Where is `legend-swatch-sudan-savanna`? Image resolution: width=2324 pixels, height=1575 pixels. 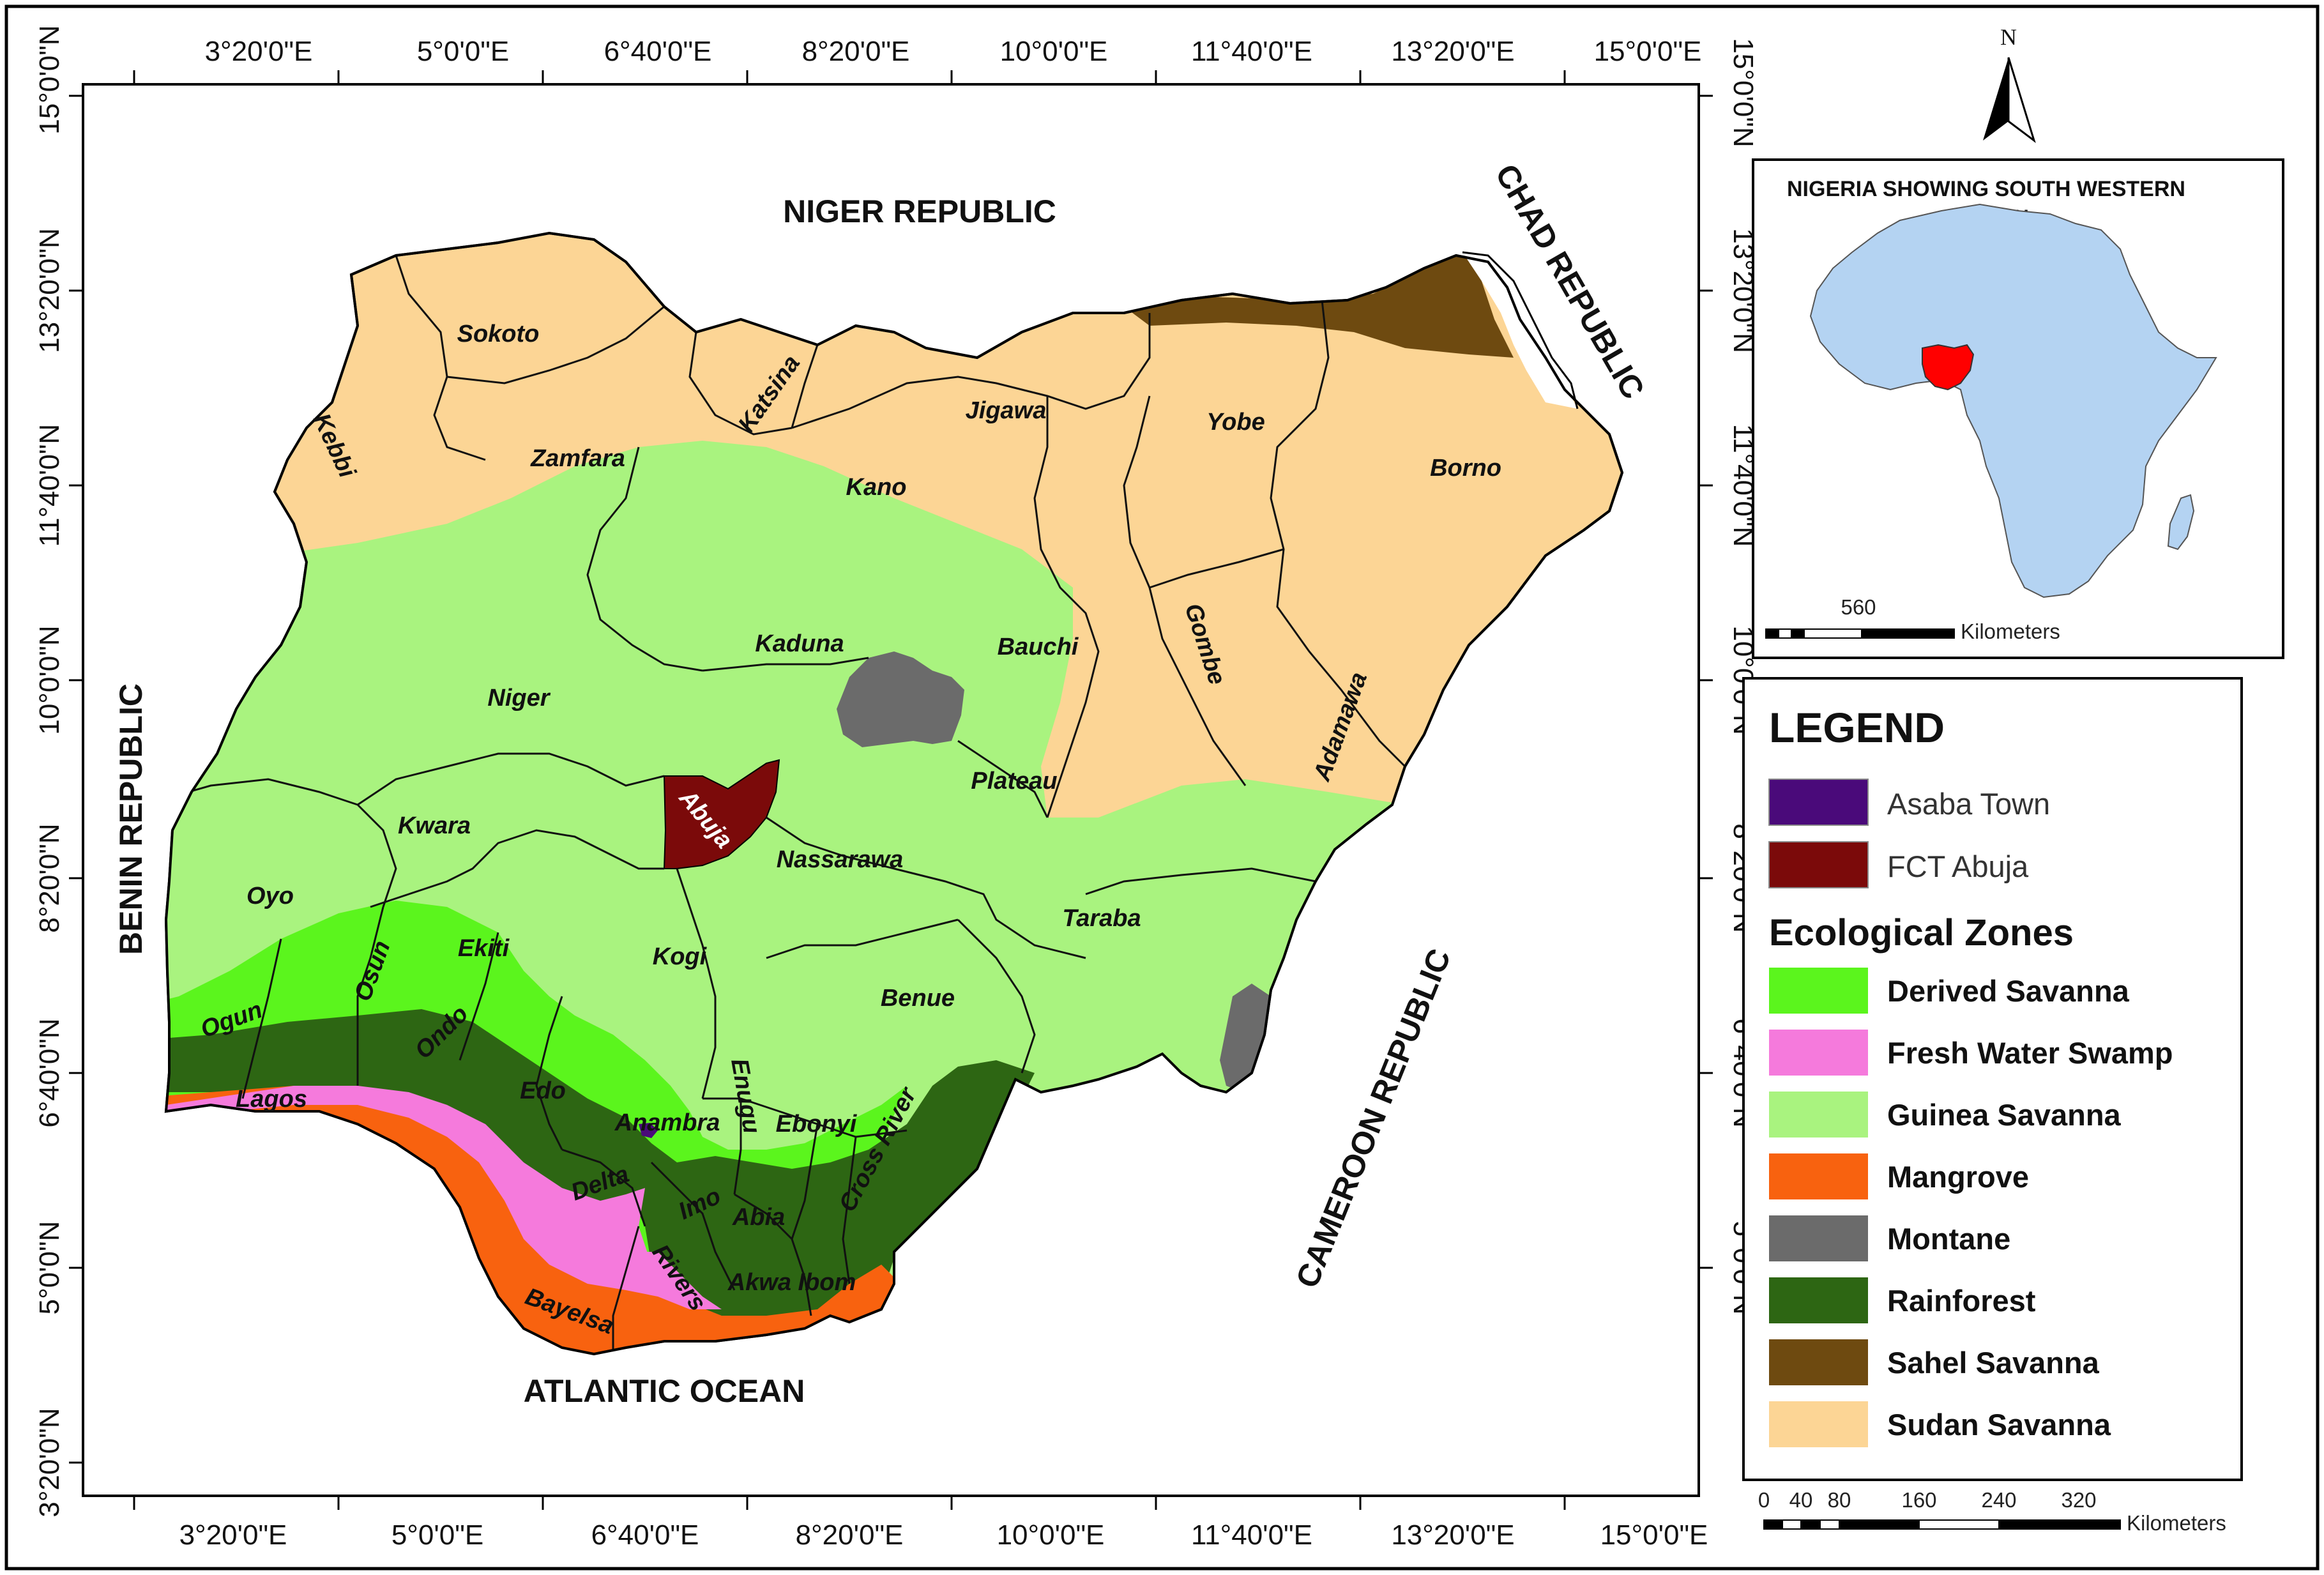
legend-swatch-sudan-savanna is located at coordinates (1818, 1424).